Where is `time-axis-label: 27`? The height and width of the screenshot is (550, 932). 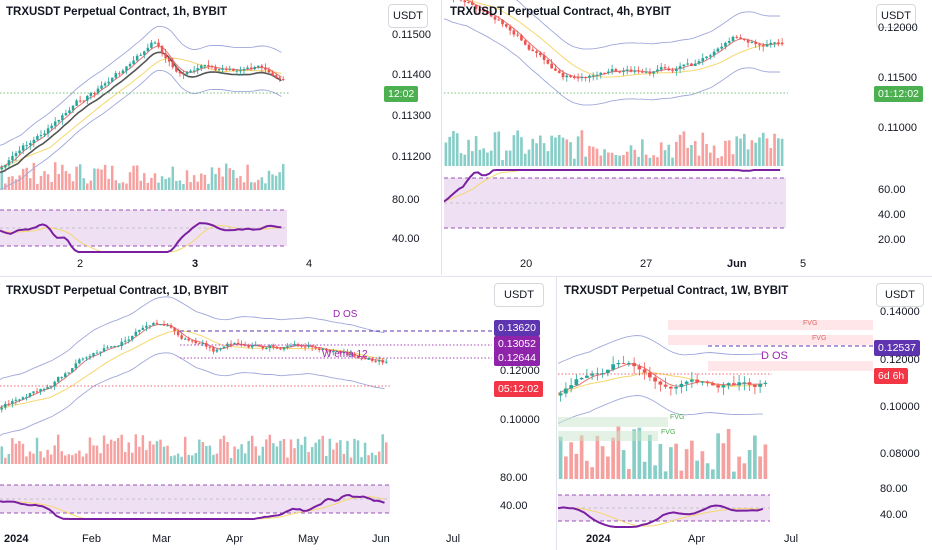
time-axis-label: 27 is located at coordinates (646, 264).